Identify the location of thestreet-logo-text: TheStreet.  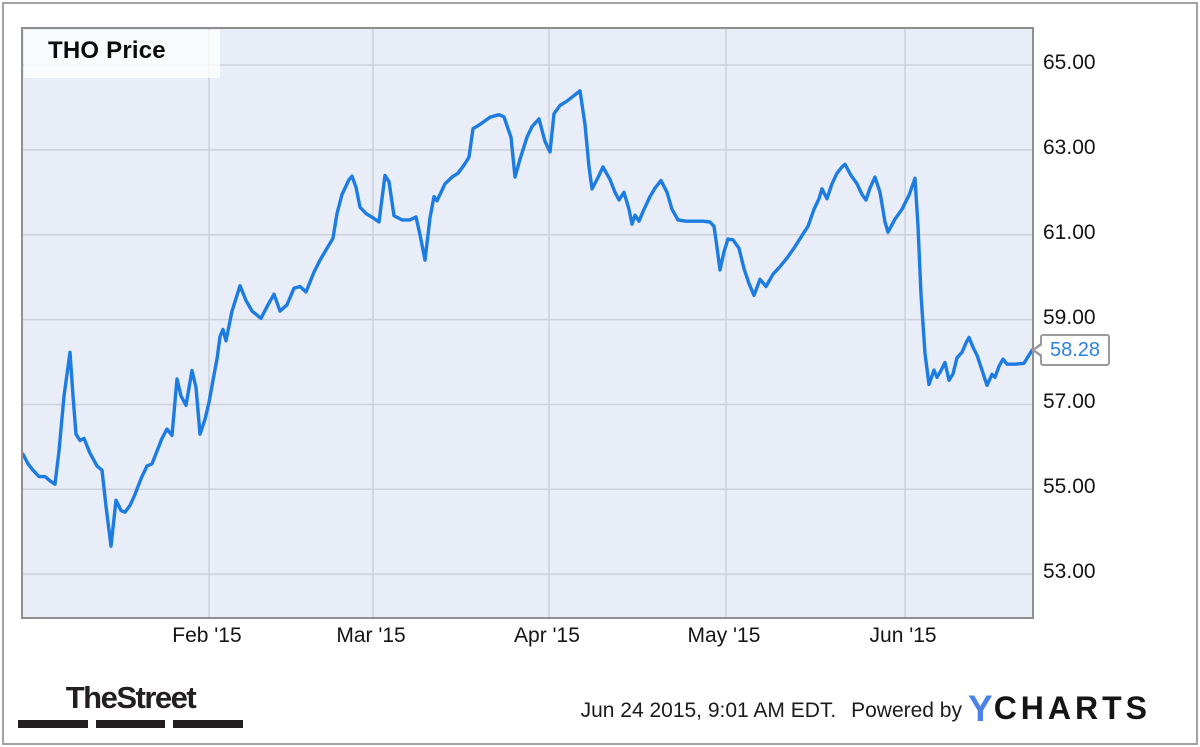
(131, 697).